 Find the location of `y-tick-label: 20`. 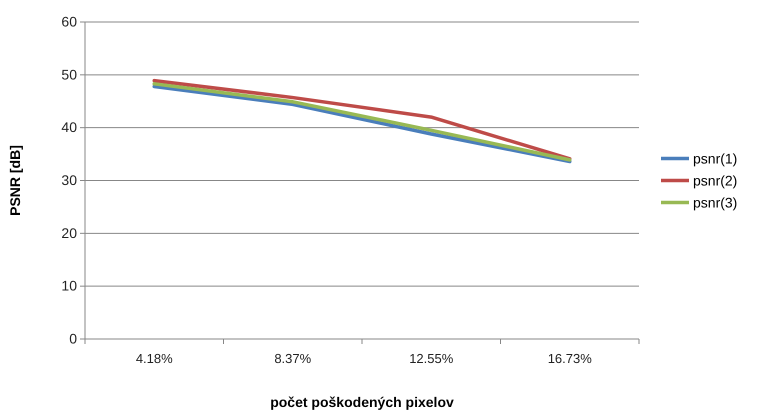

y-tick-label: 20 is located at coordinates (69, 232).